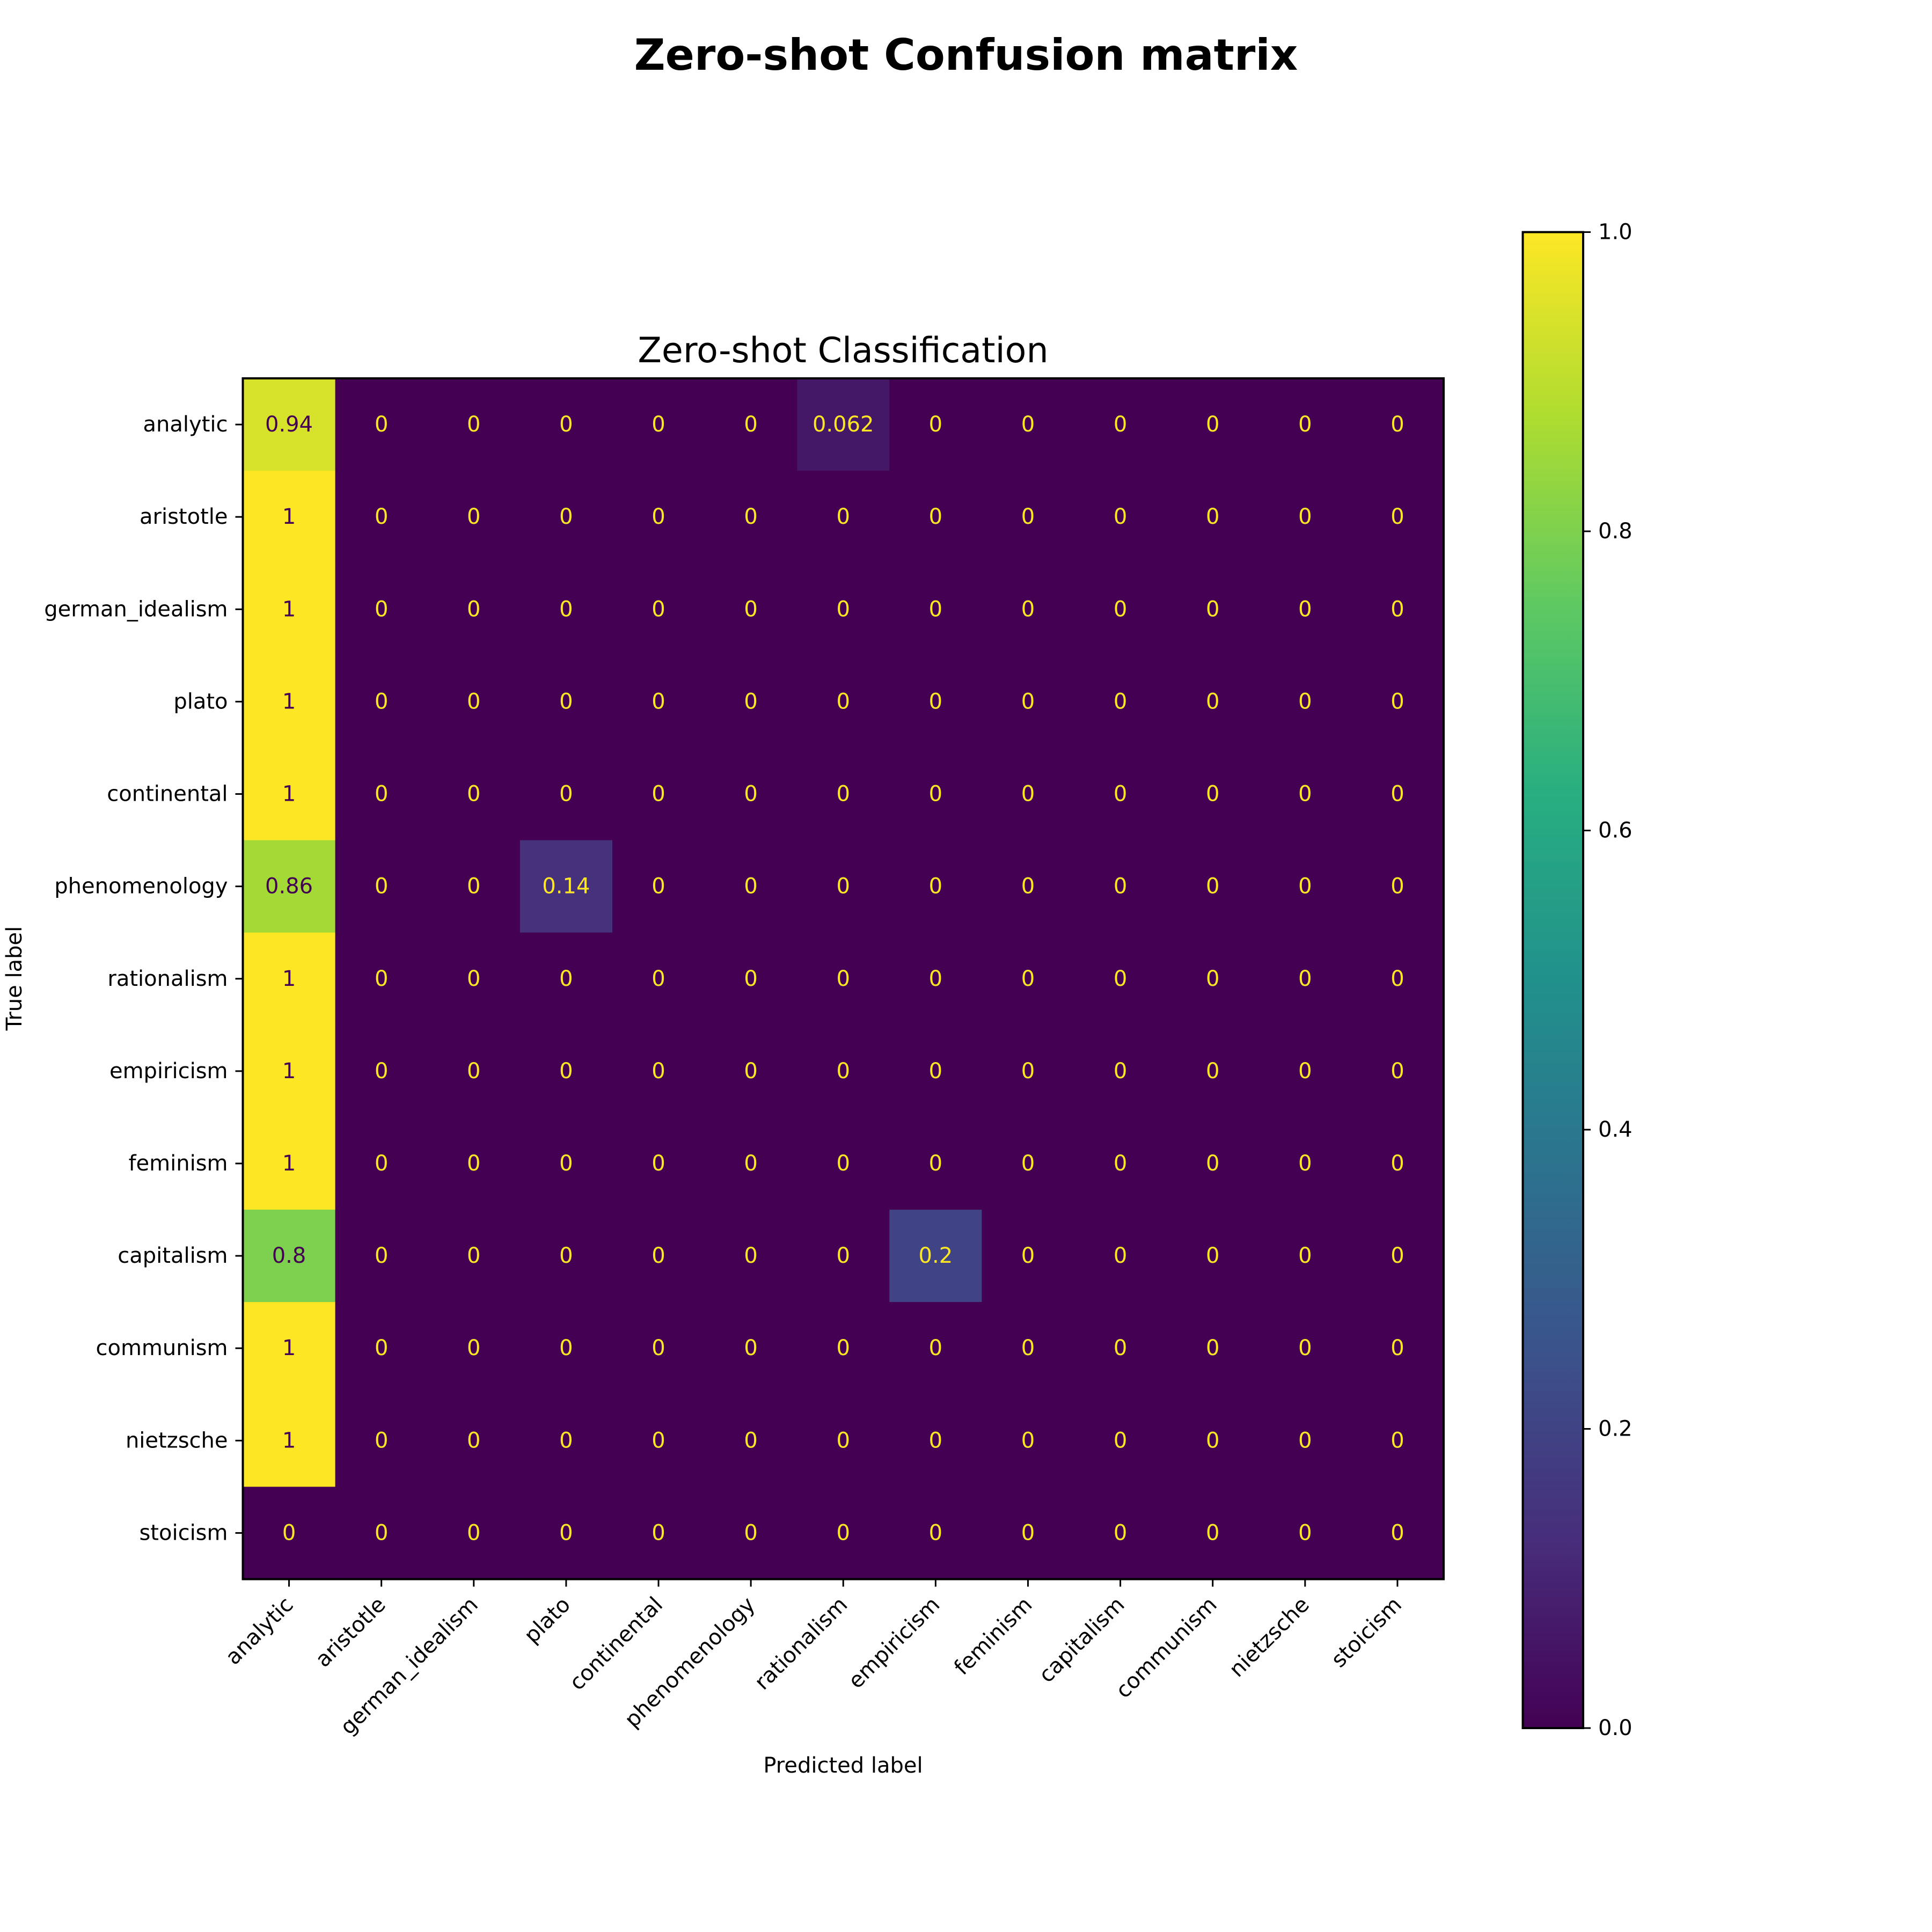 This screenshot has height=1932, width=1932. Describe the element at coordinates (1615, 1129) in the screenshot. I see `colorbar-tick-label: 0.4` at that location.